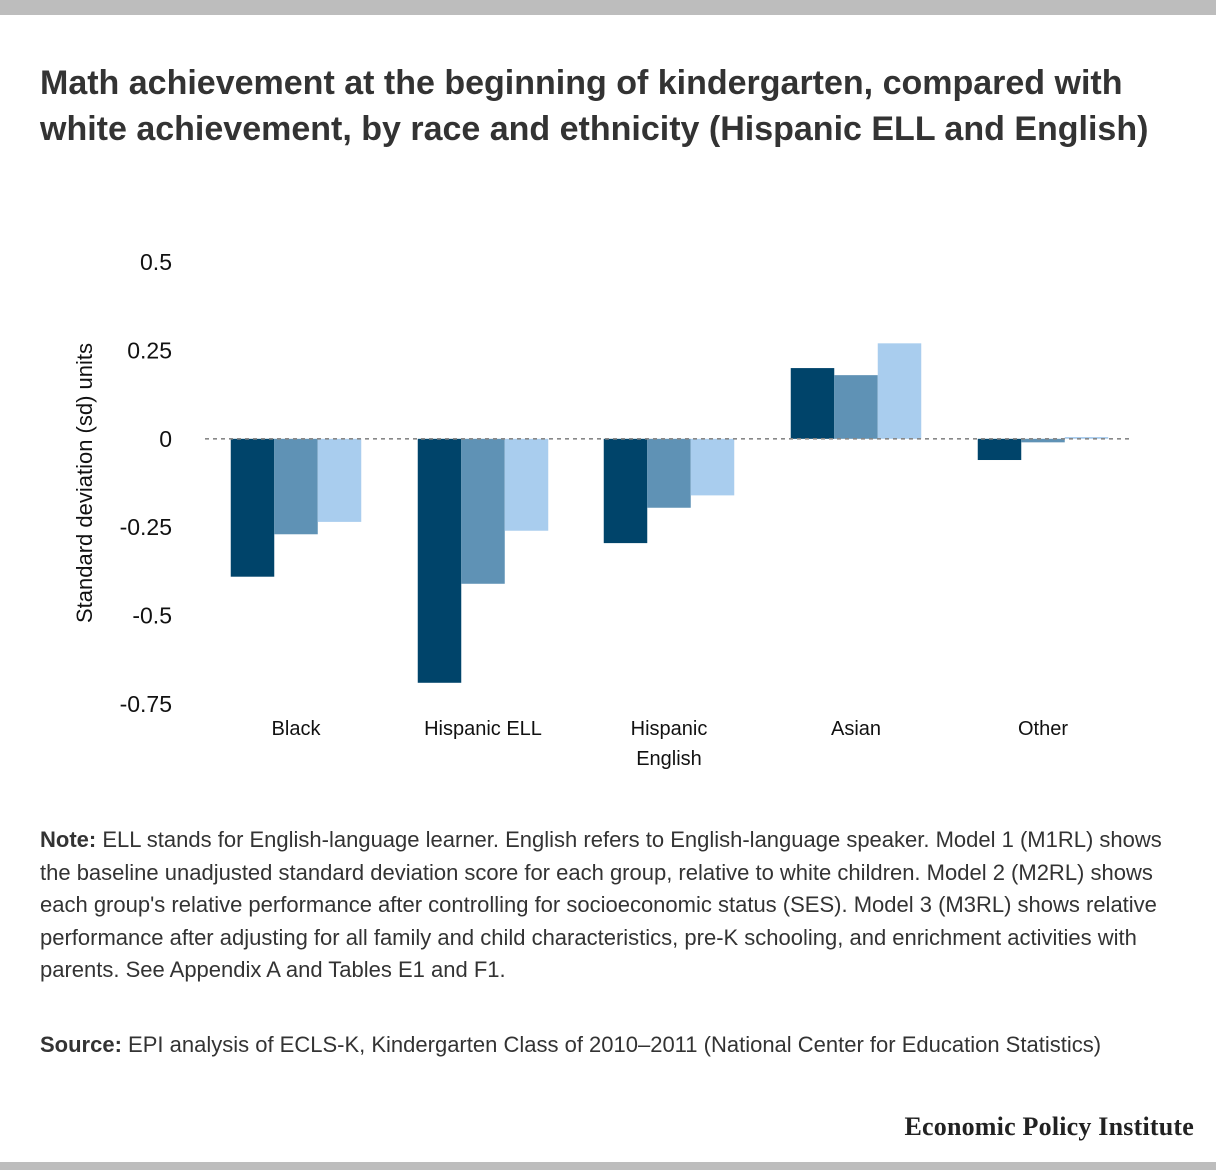  Describe the element at coordinates (608, 1166) in the screenshot. I see `bottom-border-bar` at that location.